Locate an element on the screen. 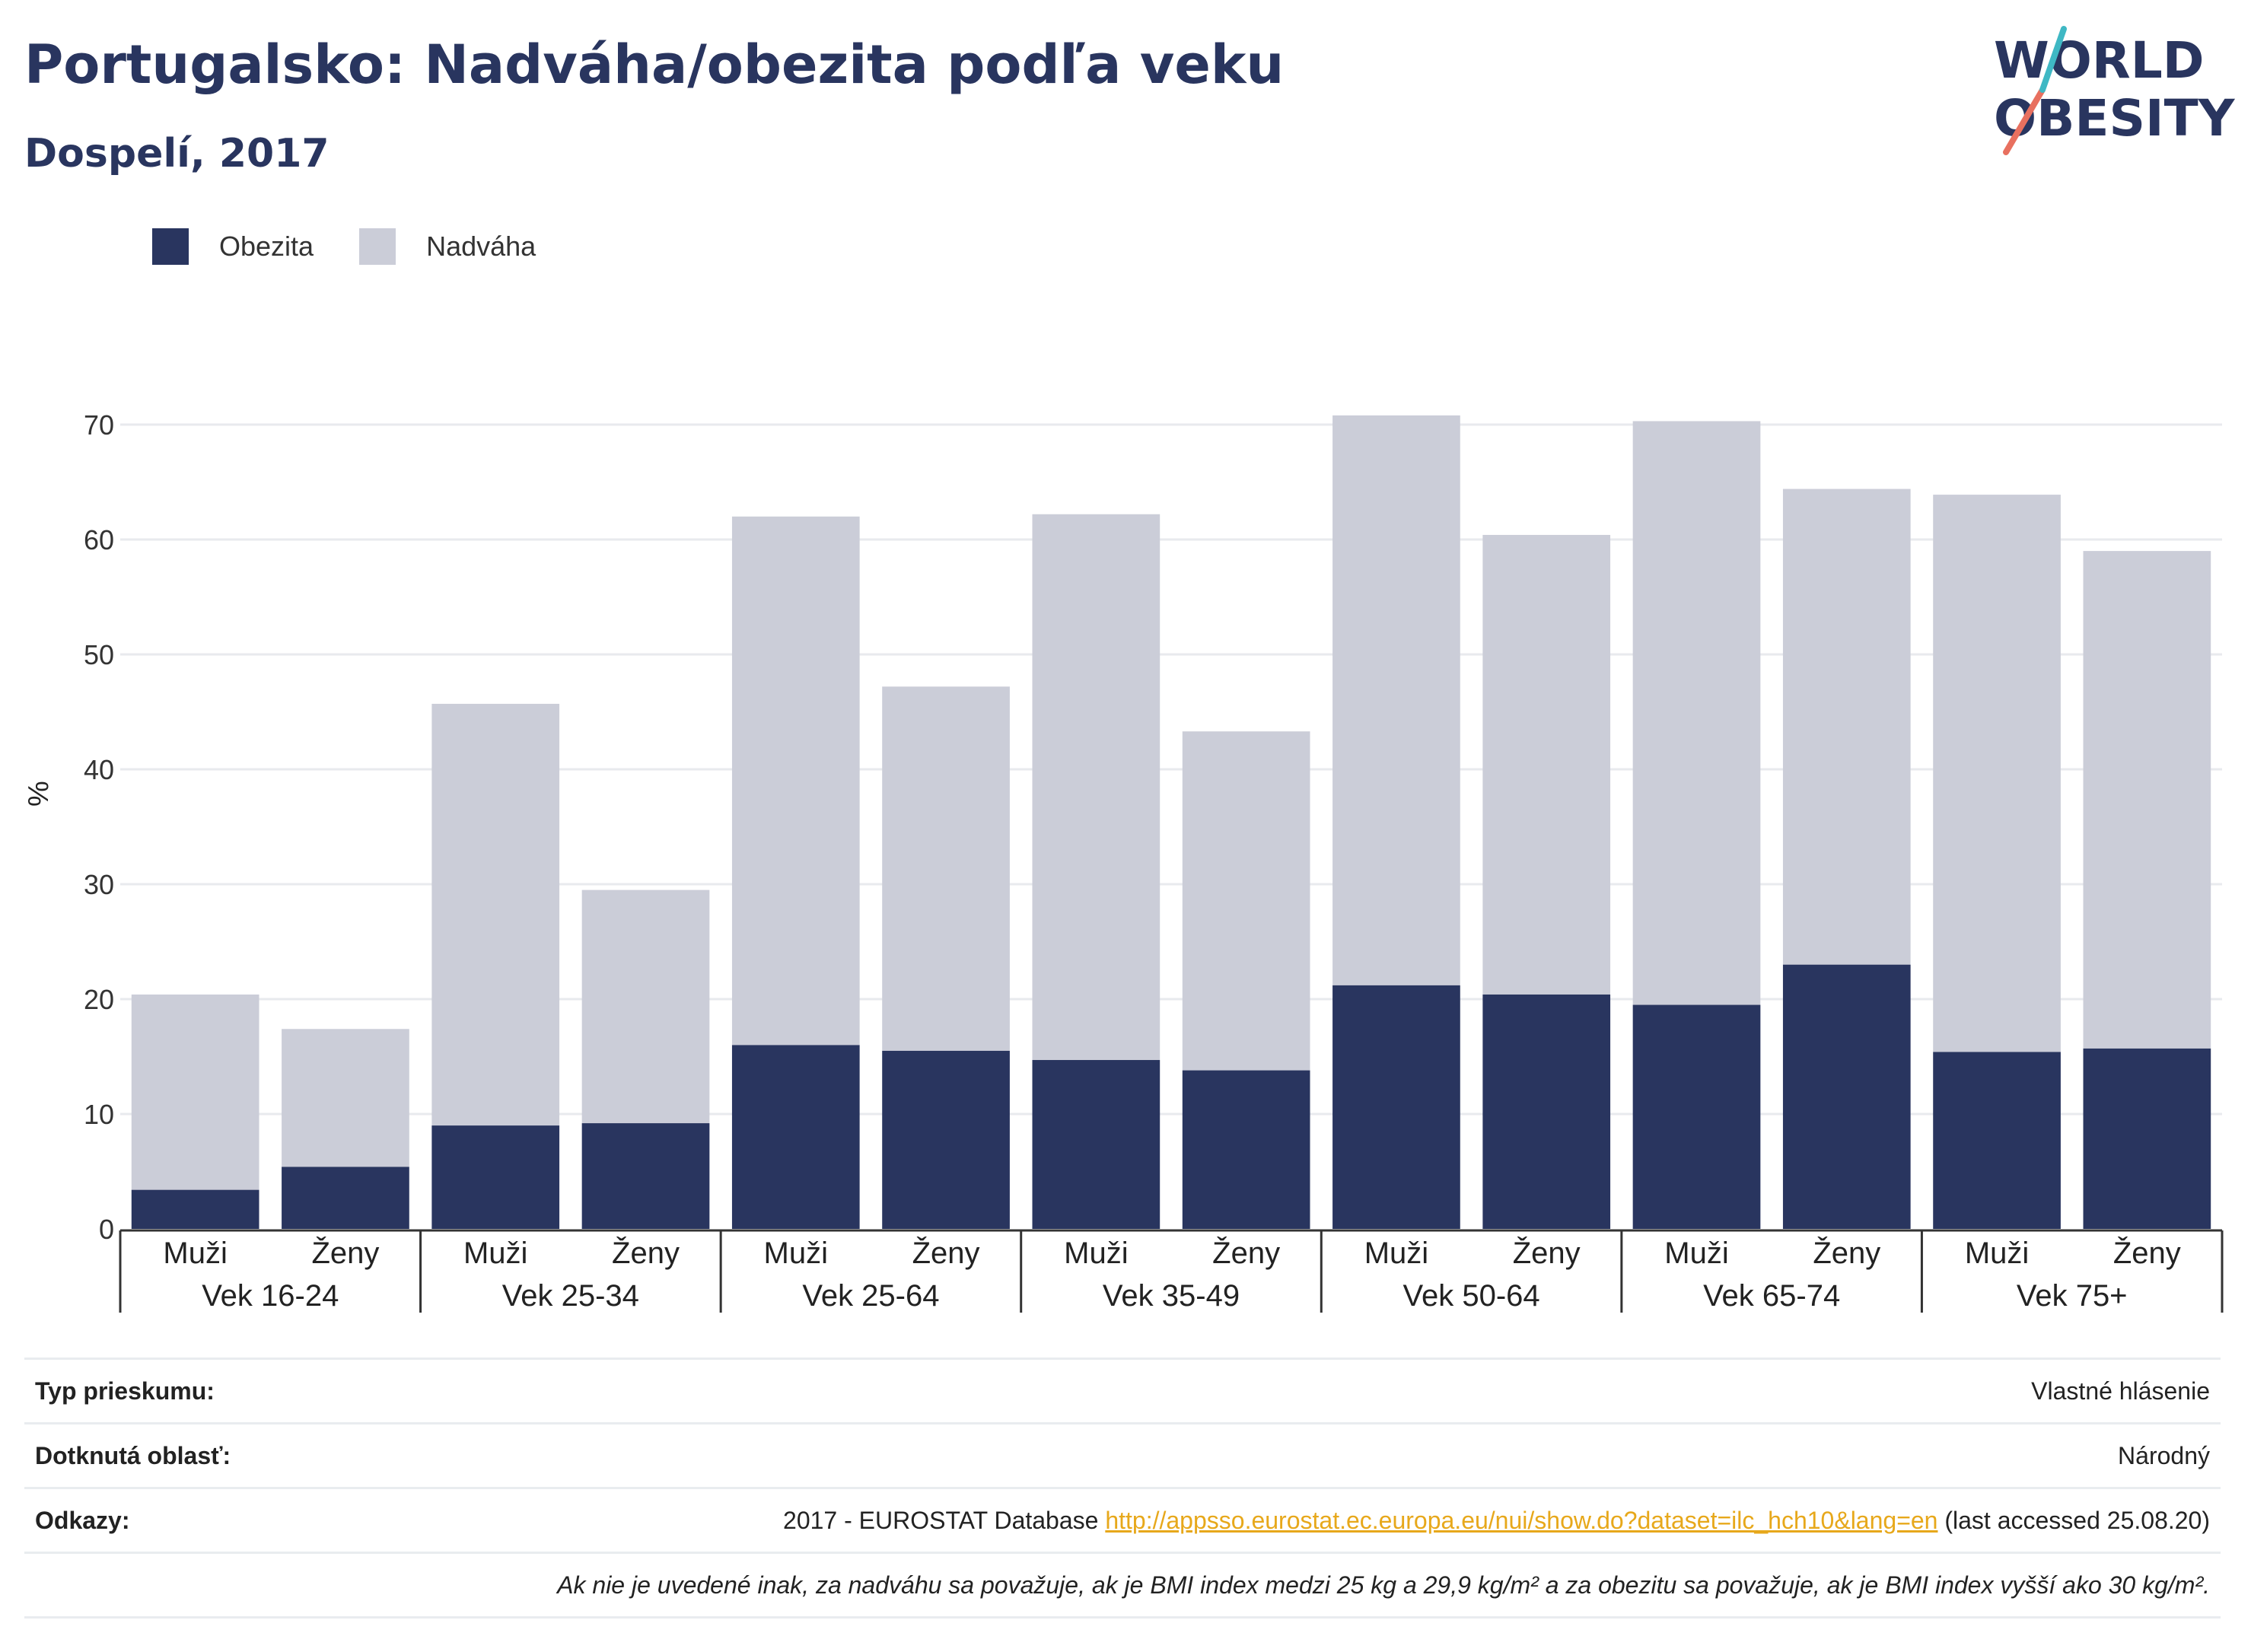 The width and height of the screenshot is (2251, 1652). x-group-label: Vek 50-64 is located at coordinates (1471, 1296).